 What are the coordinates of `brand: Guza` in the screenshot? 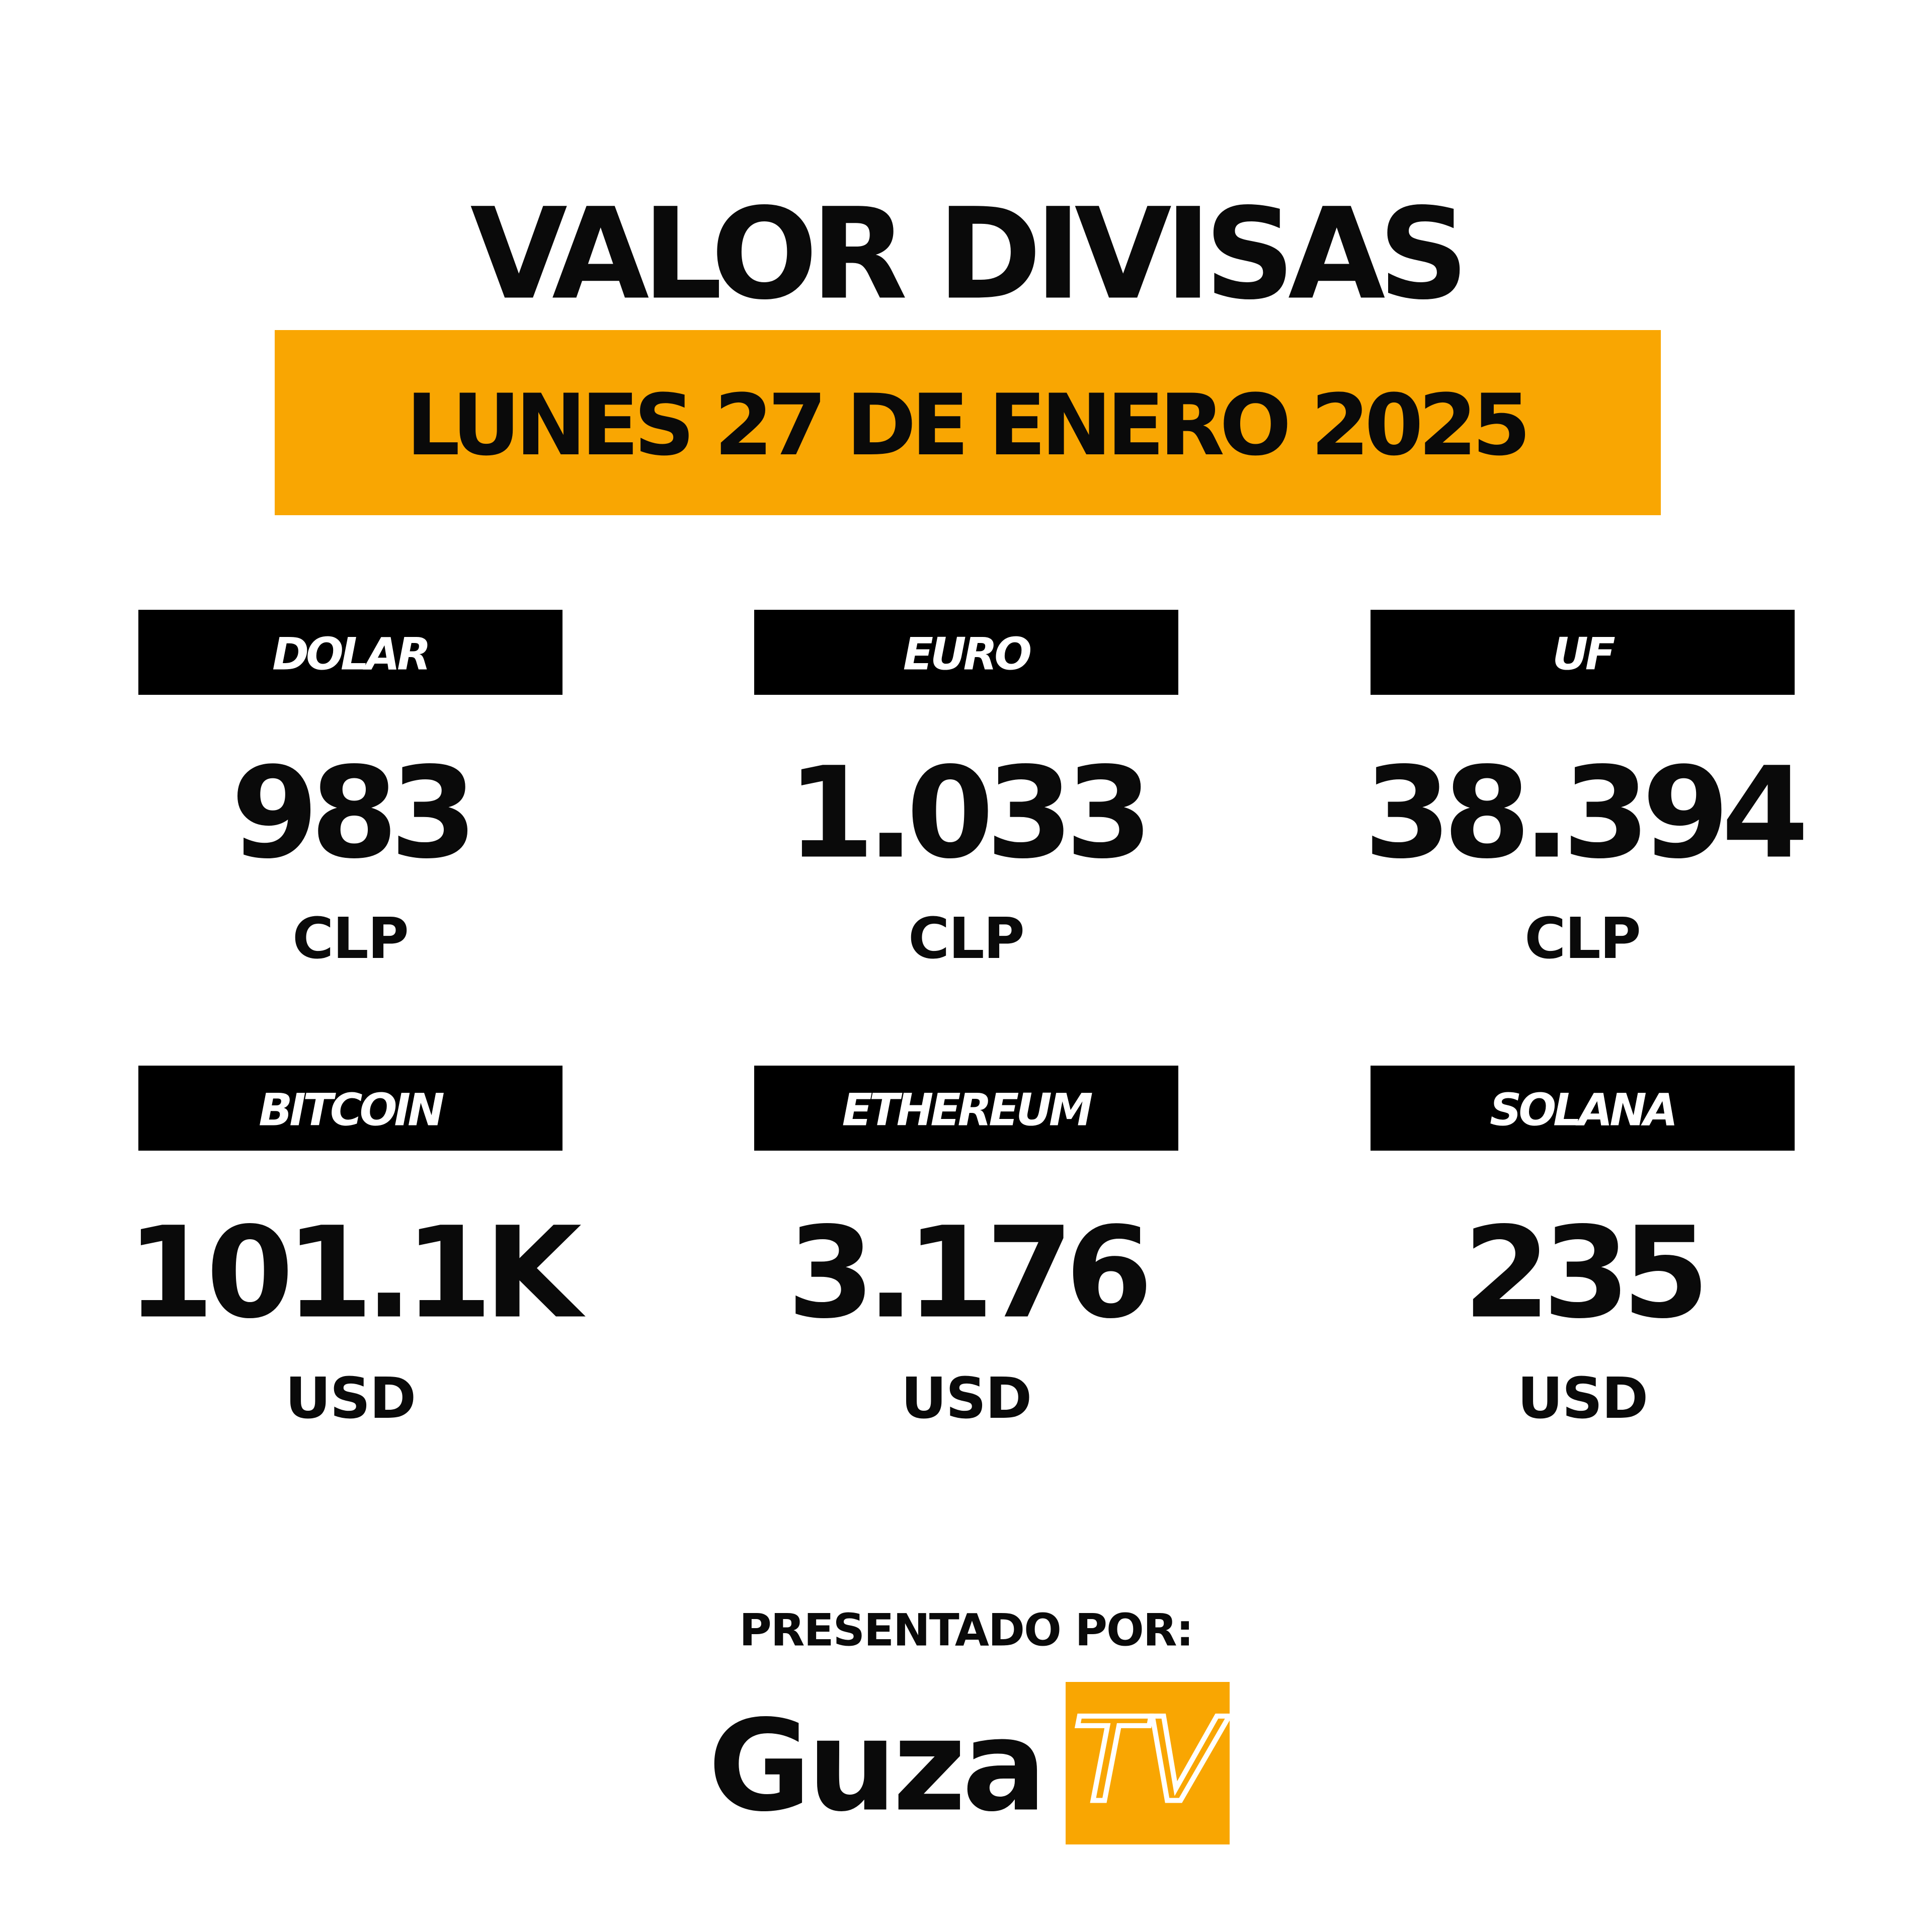 It's located at (877, 1766).